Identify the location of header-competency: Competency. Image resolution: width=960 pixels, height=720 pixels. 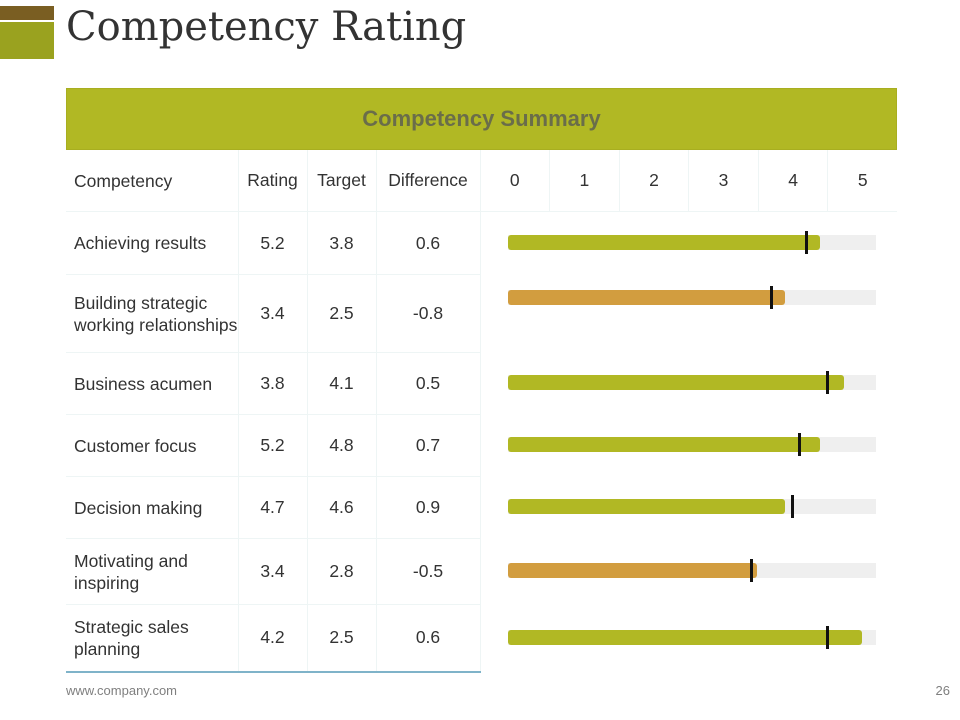
(152, 181).